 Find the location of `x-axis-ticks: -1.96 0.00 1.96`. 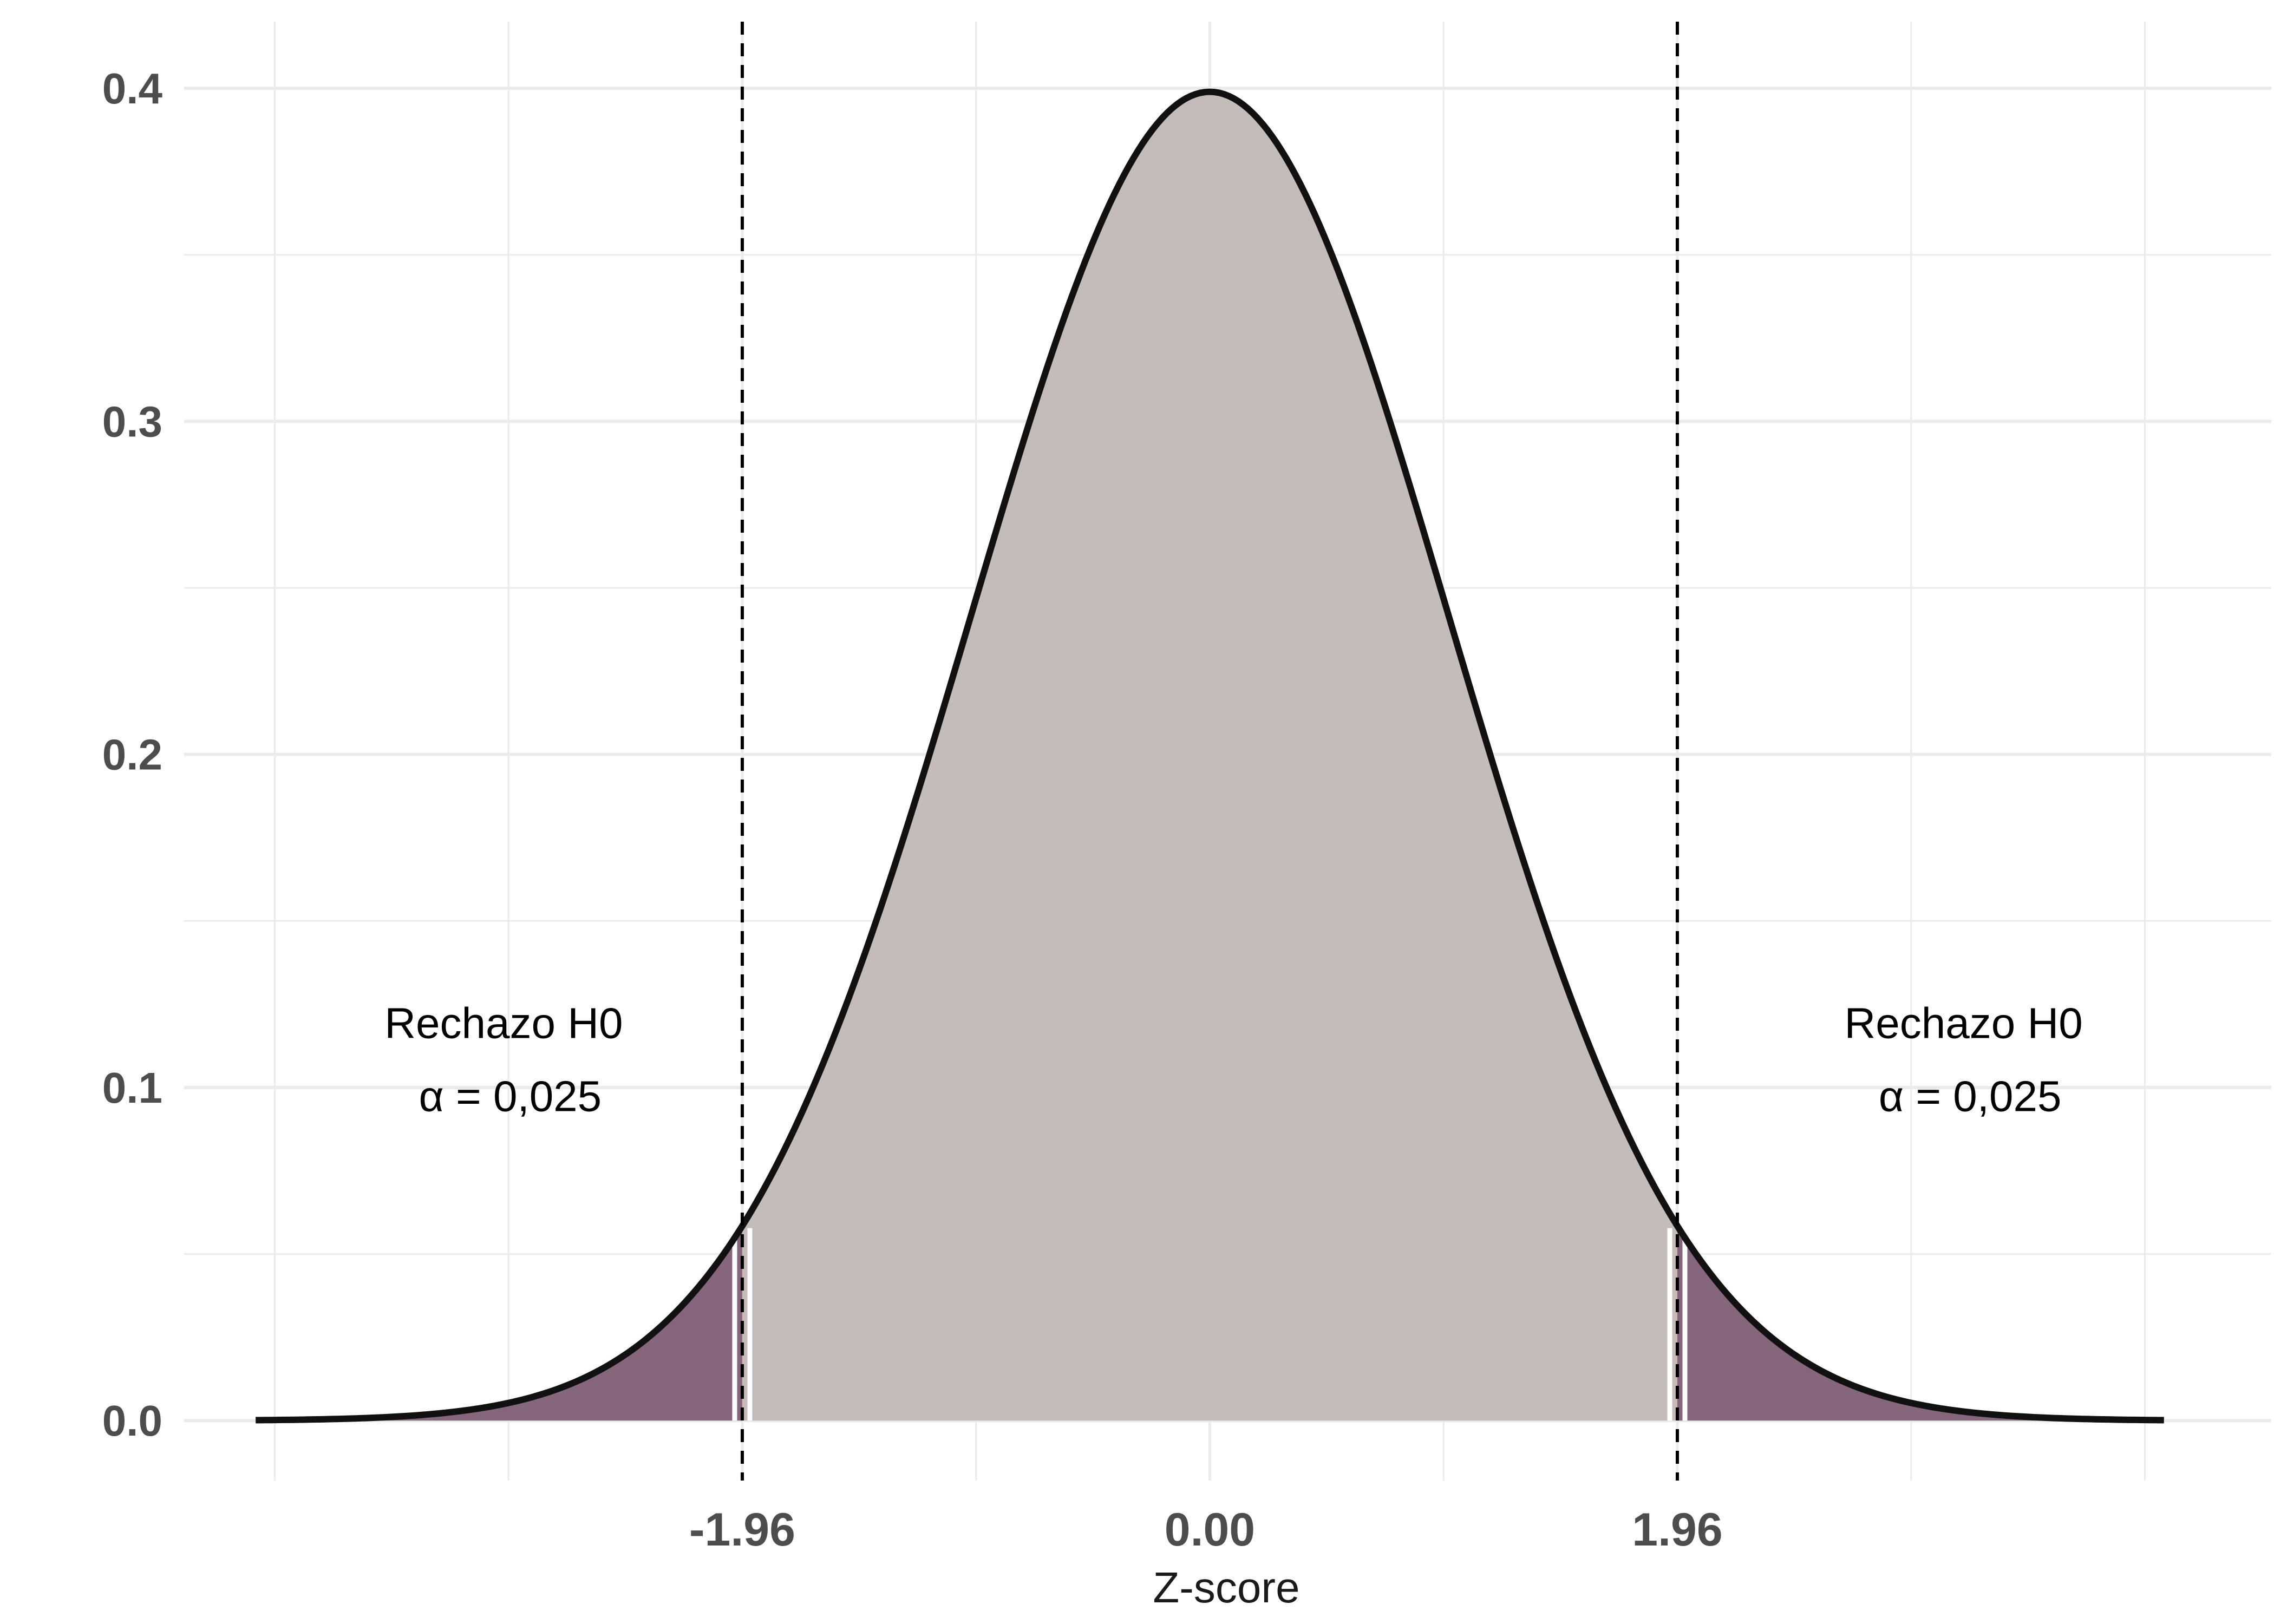

x-axis-ticks: -1.96 0.00 1.96 is located at coordinates (1206, 1530).